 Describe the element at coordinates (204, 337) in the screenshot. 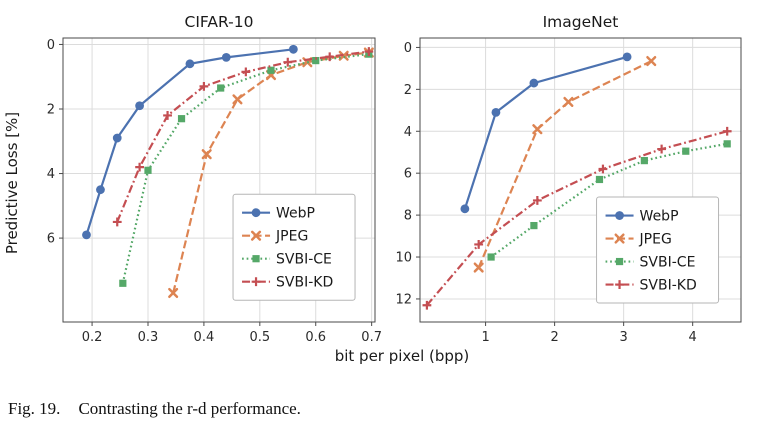

I see `svg-text: 0.4` at that location.